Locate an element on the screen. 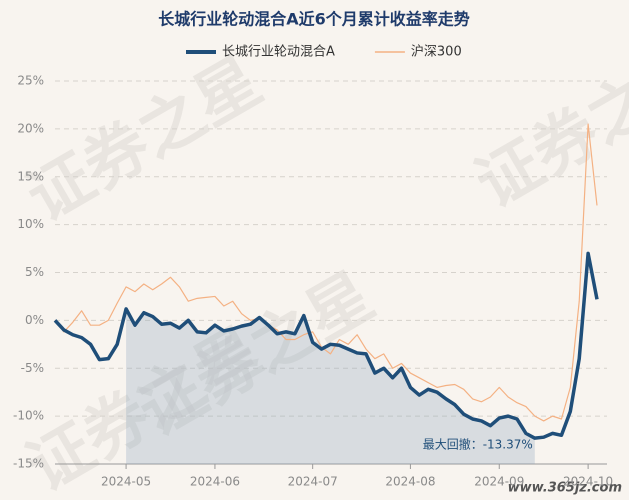 This screenshot has height=500, width=629. watermark: 证券之星 is located at coordinates (546, 127).